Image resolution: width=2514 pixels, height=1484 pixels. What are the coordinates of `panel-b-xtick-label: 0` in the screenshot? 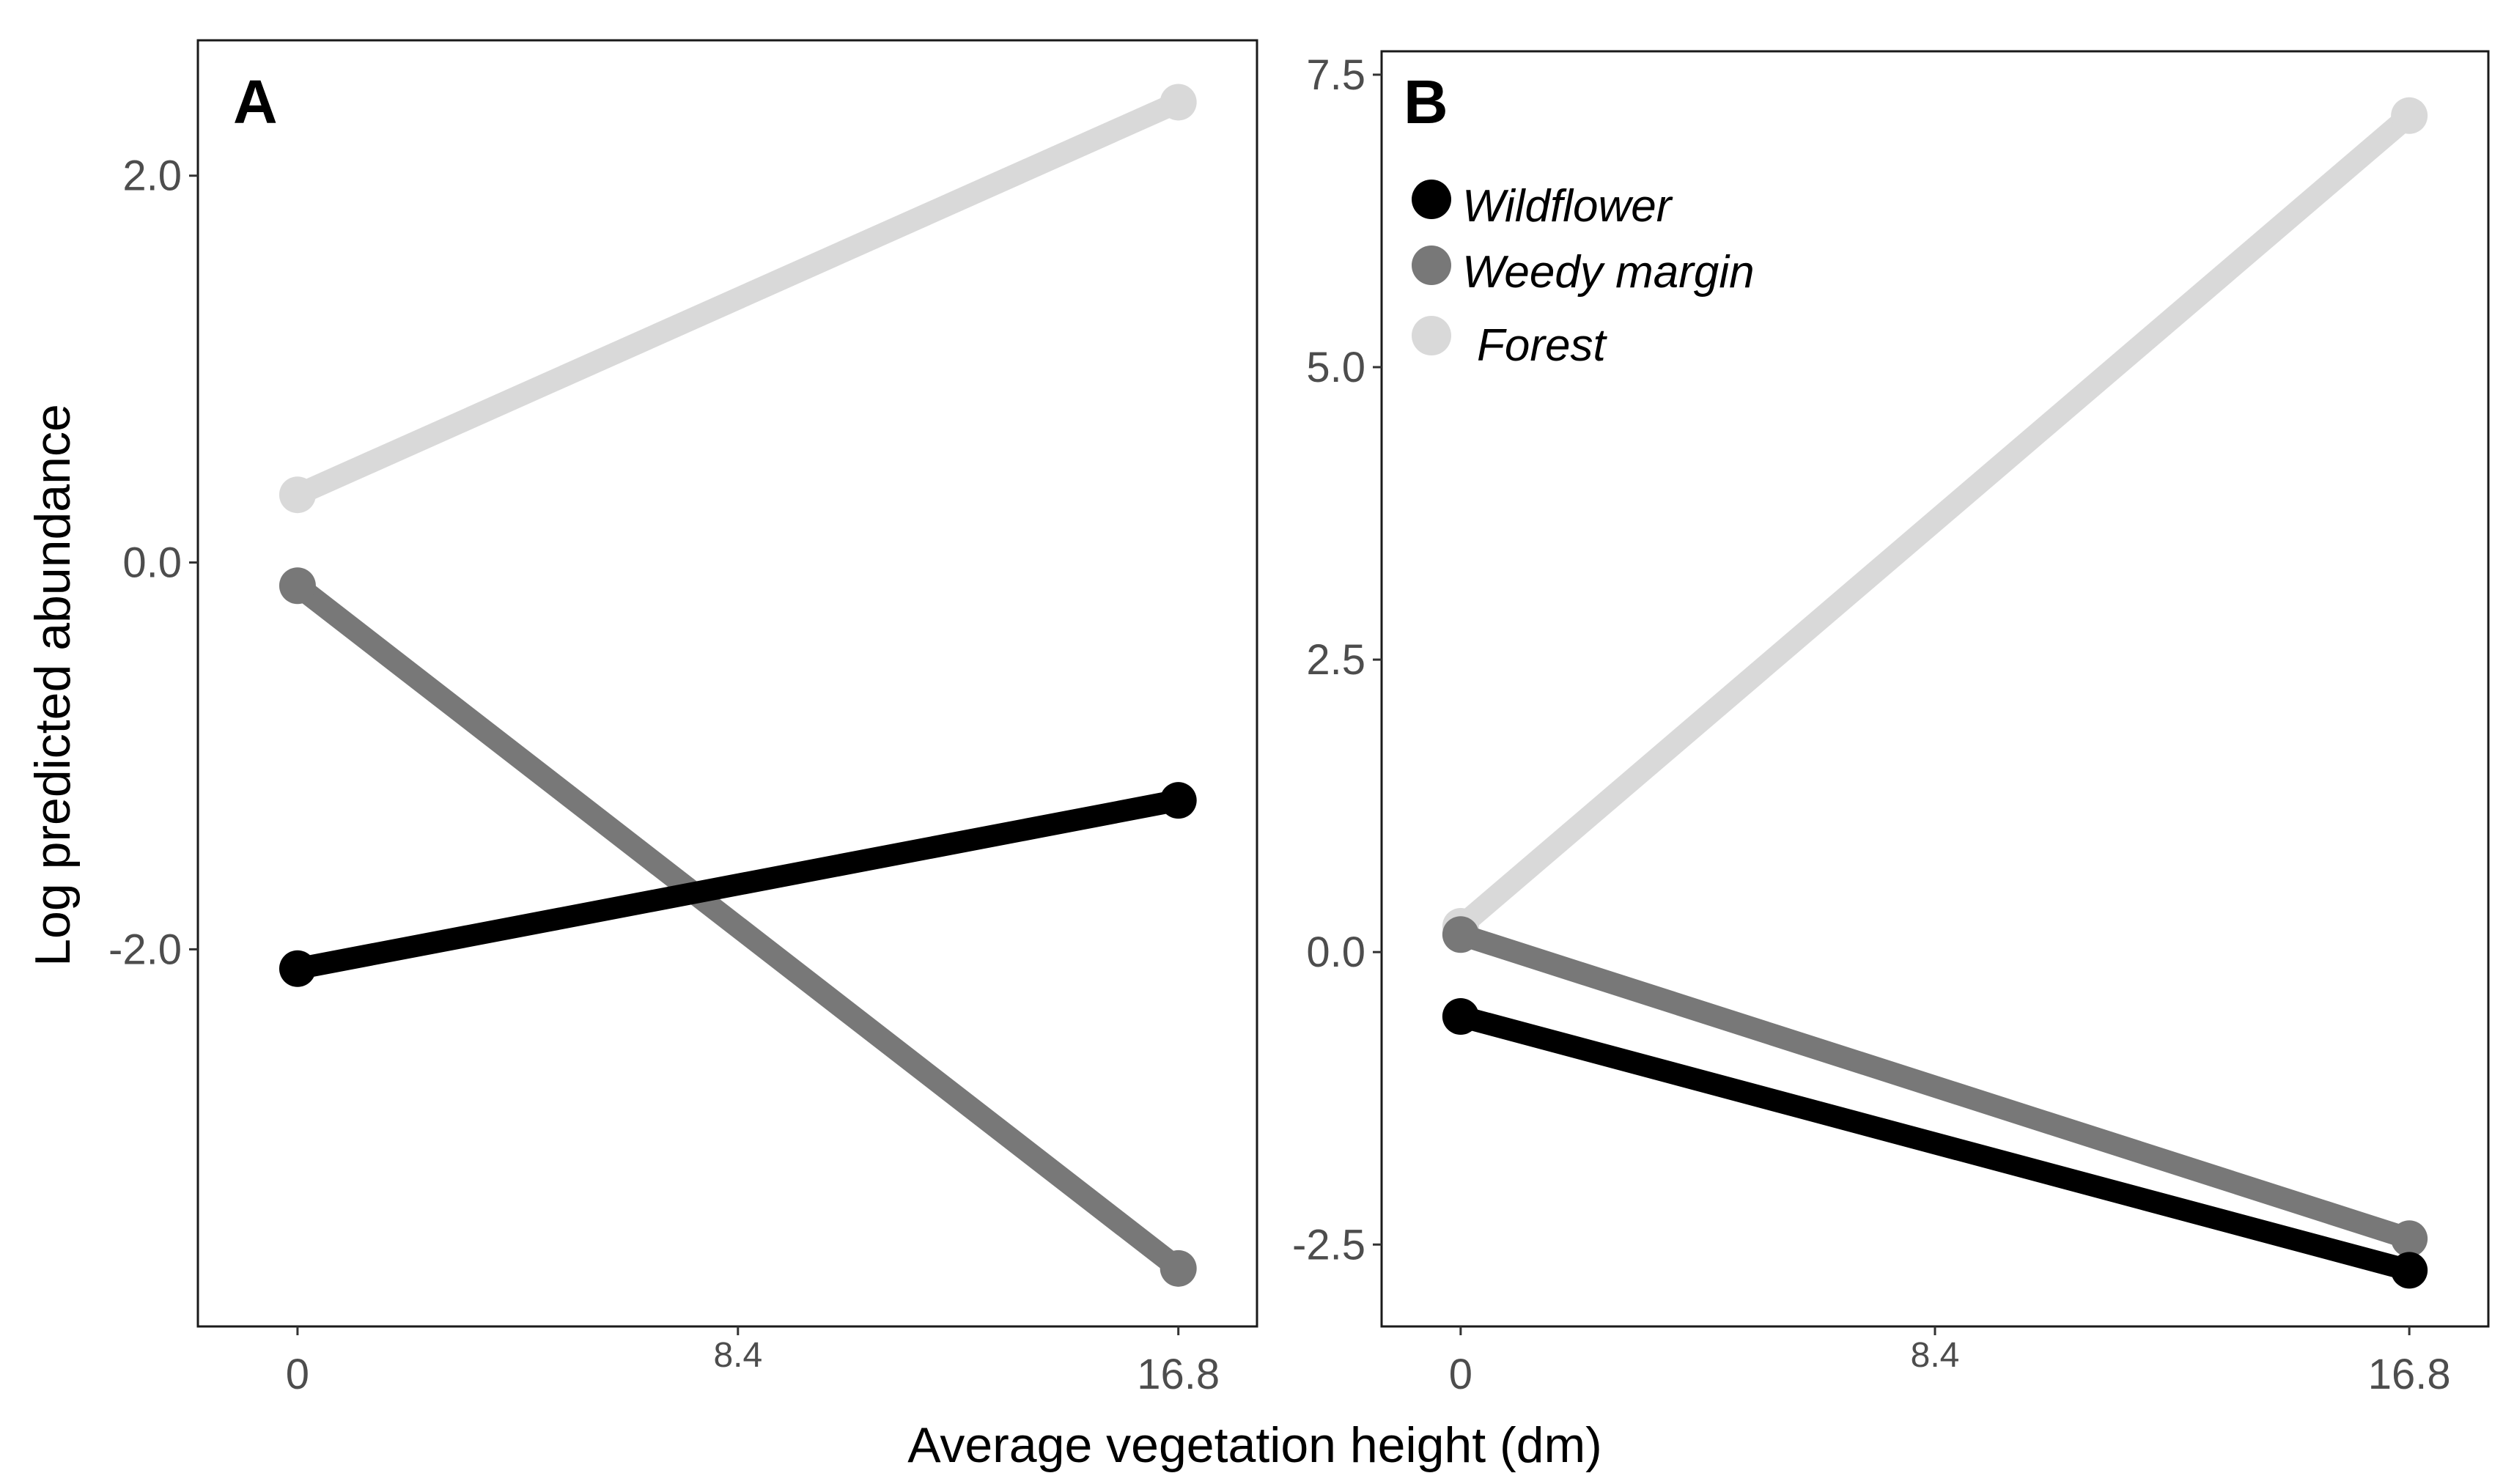 It's located at (1460, 1374).